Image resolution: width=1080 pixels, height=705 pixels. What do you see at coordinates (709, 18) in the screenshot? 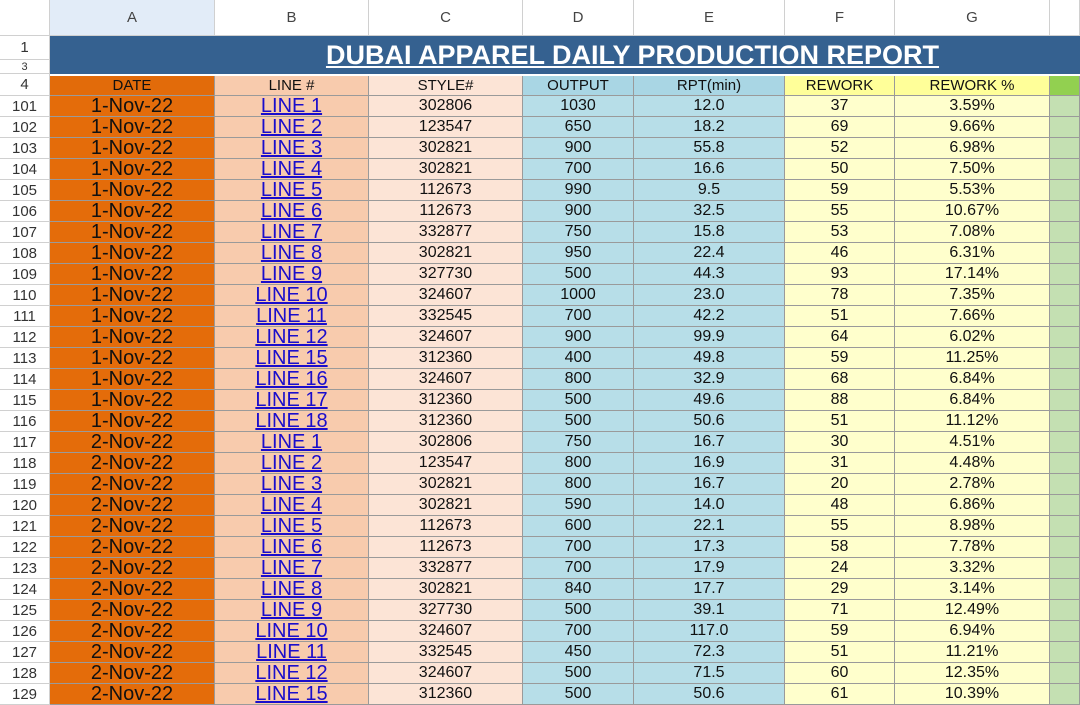
I see `column-header: E` at bounding box center [709, 18].